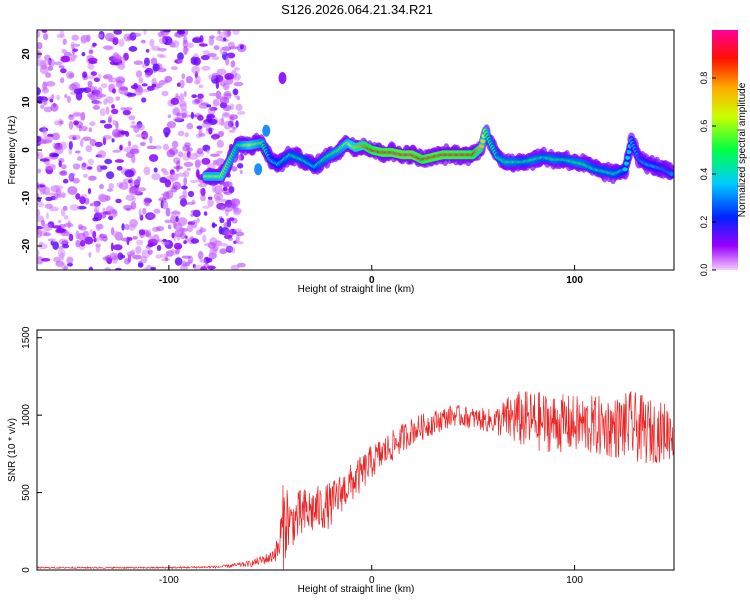 The height and width of the screenshot is (600, 750). I want to click on colorbar-tick-label: 0.4, so click(704, 174).